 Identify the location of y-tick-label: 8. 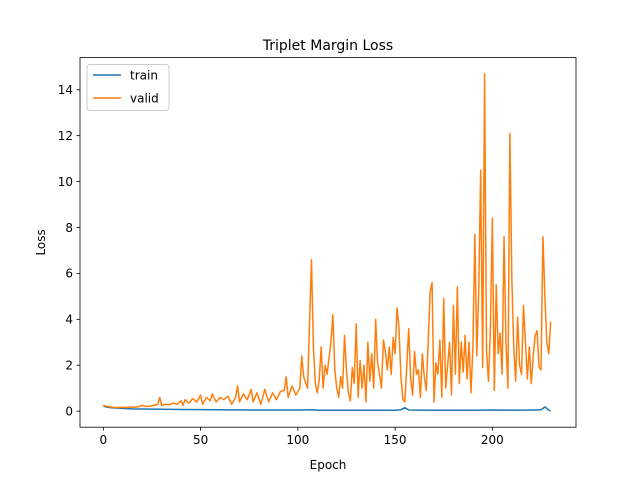
(69, 228).